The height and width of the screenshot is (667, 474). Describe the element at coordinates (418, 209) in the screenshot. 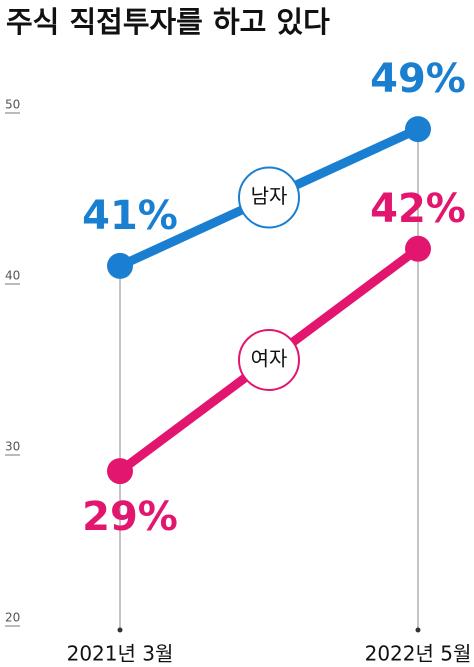

I see `data-label: 42%` at that location.